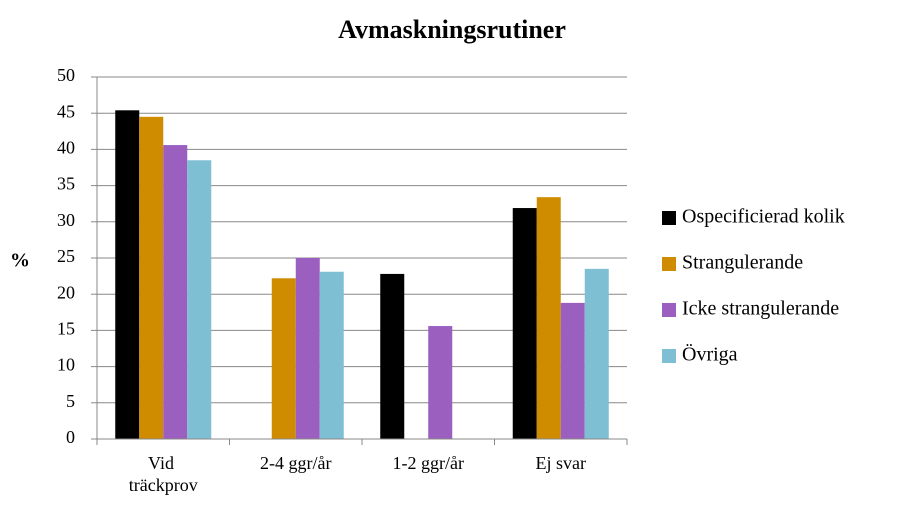 The height and width of the screenshot is (506, 905). I want to click on y-tick-label: 25, so click(66, 256).